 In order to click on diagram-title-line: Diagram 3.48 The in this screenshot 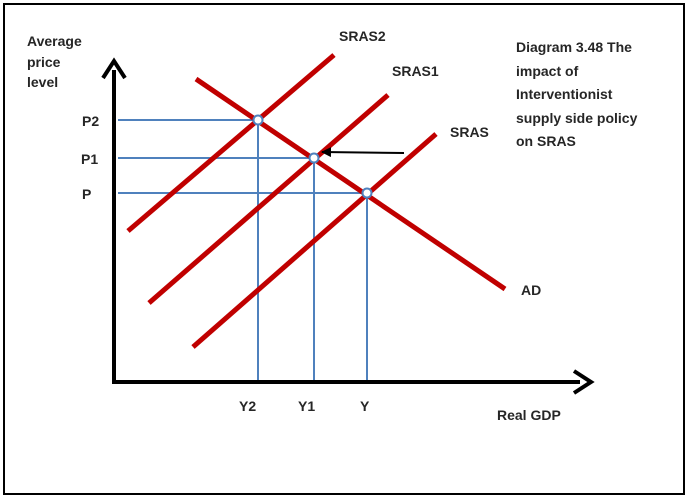, I will do `click(574, 47)`.